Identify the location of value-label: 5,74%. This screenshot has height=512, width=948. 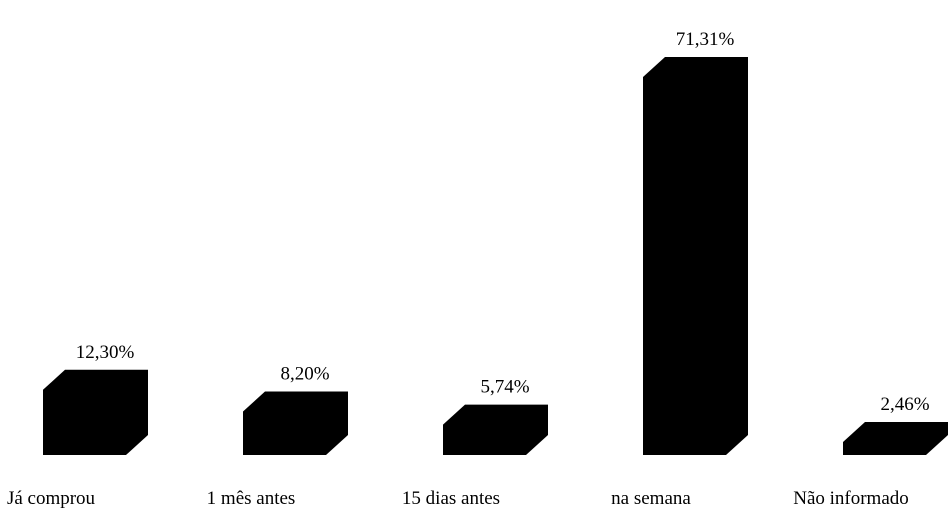
(504, 387).